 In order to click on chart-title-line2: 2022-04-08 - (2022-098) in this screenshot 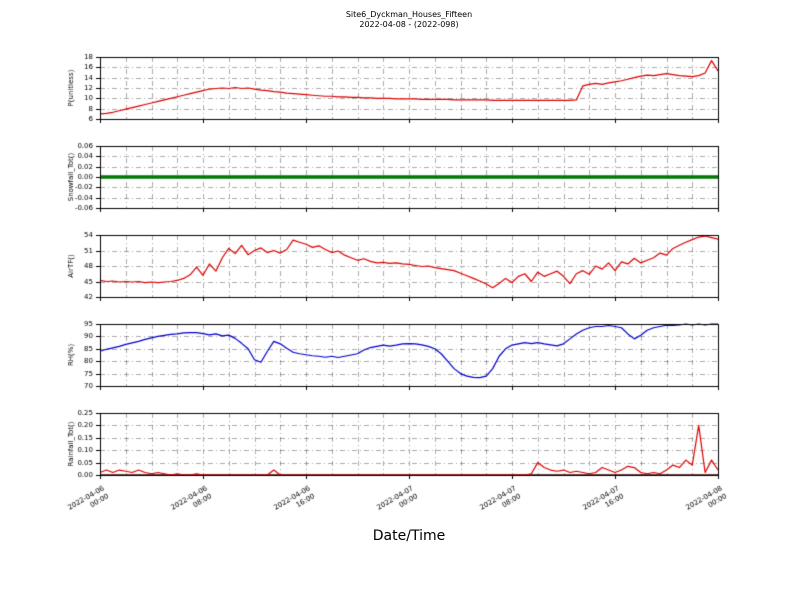, I will do `click(409, 24)`.